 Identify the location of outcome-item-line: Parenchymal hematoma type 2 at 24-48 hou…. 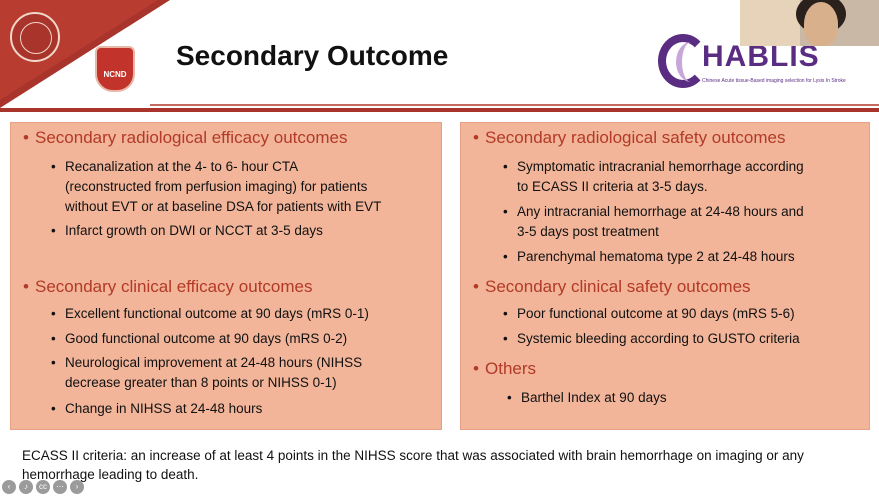
(656, 256).